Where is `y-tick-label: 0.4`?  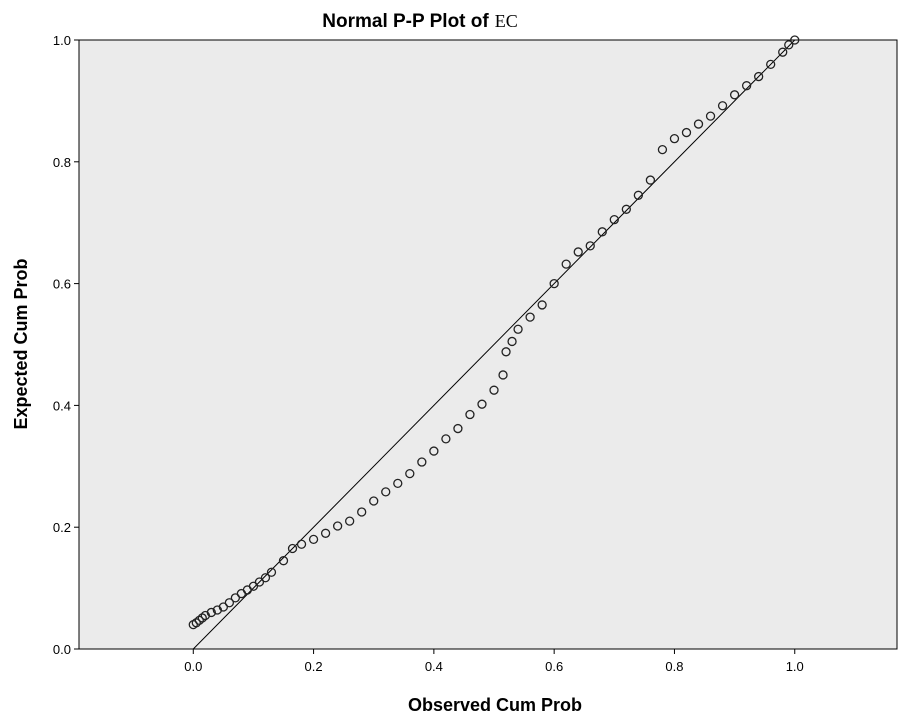 y-tick-label: 0.4 is located at coordinates (62, 405).